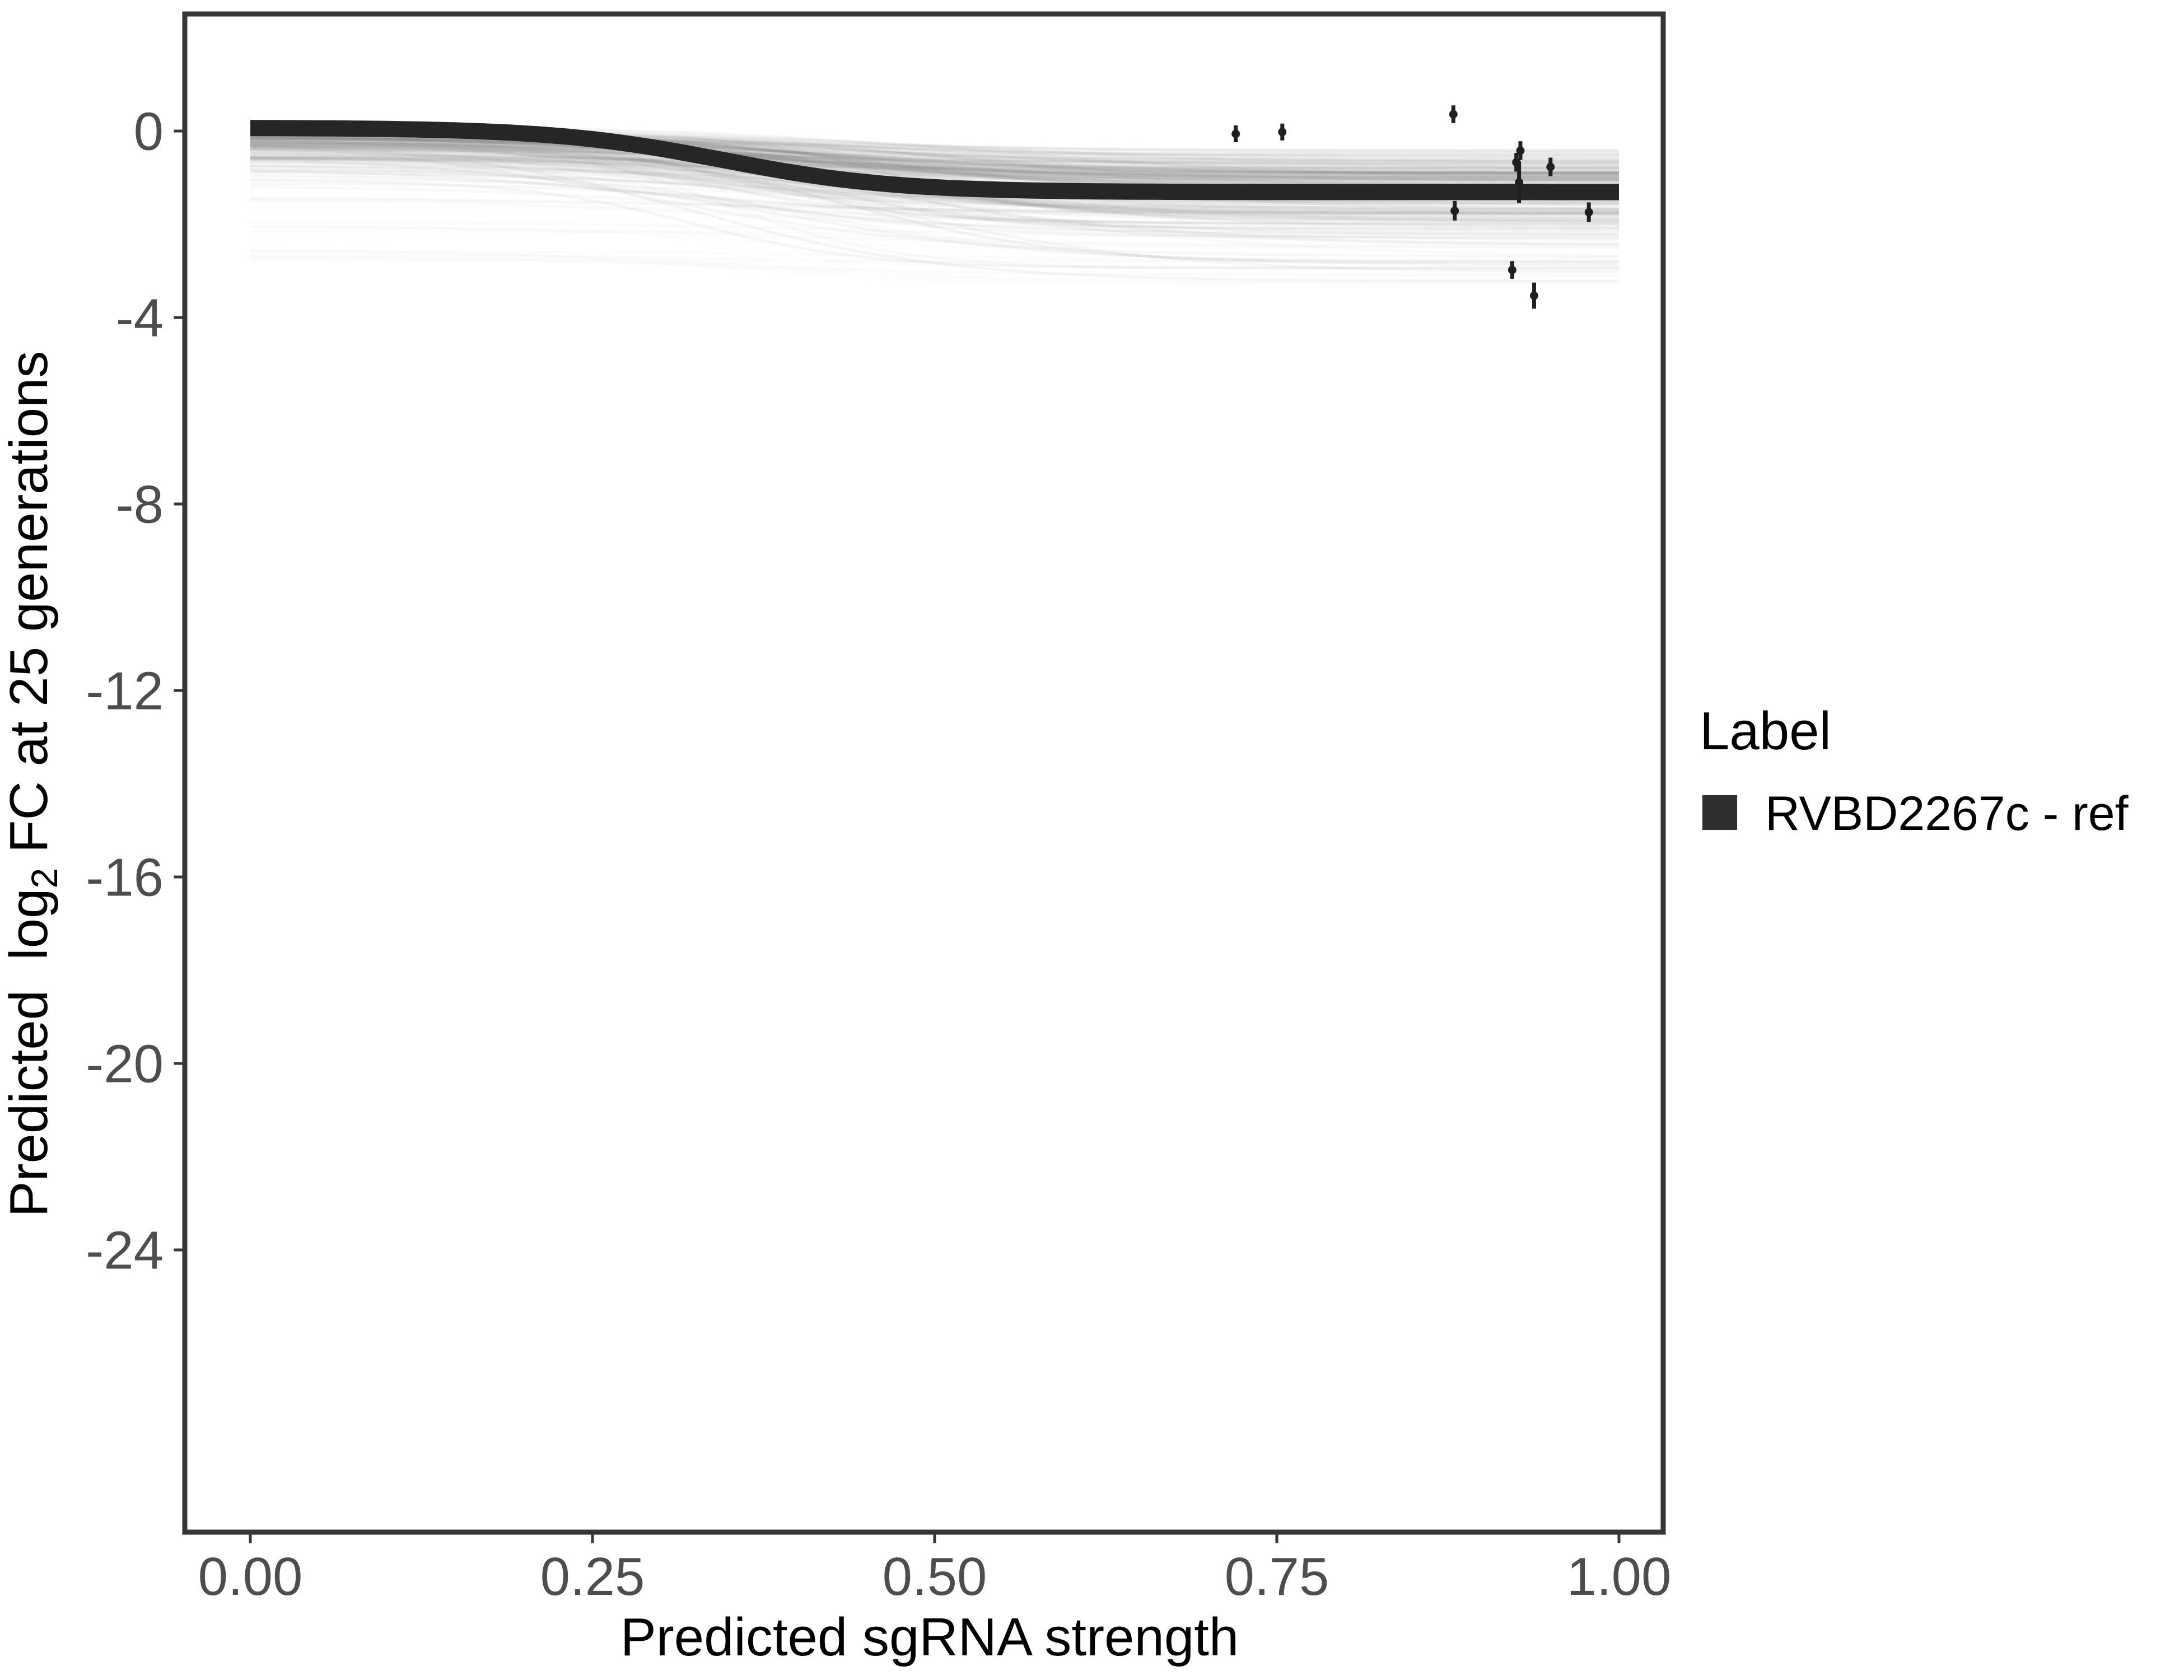  I want to click on legend-title: Label, so click(1766, 731).